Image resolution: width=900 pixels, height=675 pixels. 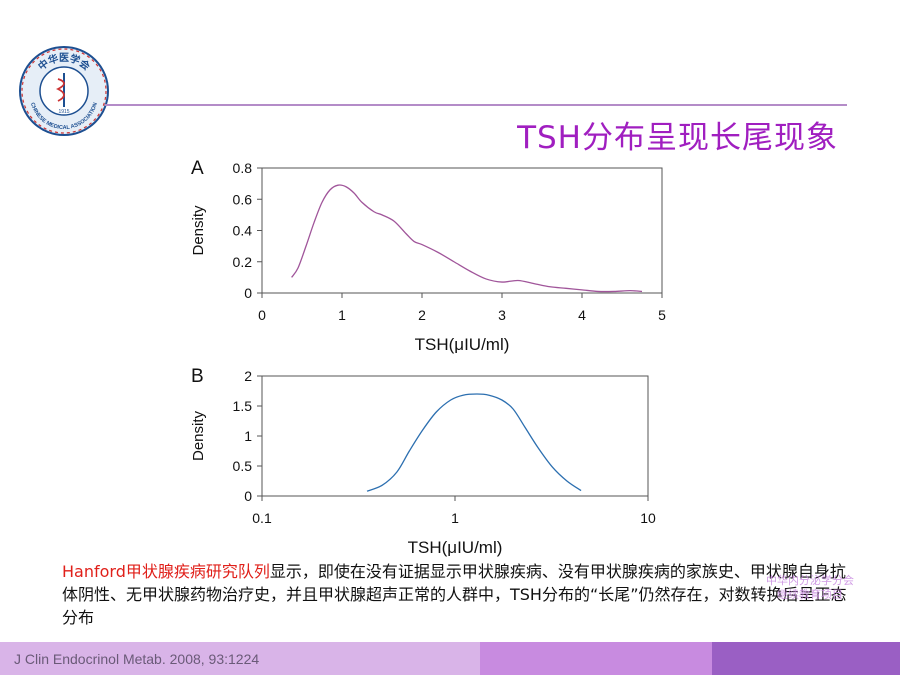 I want to click on chart-a-frame, so click(x=462, y=230).